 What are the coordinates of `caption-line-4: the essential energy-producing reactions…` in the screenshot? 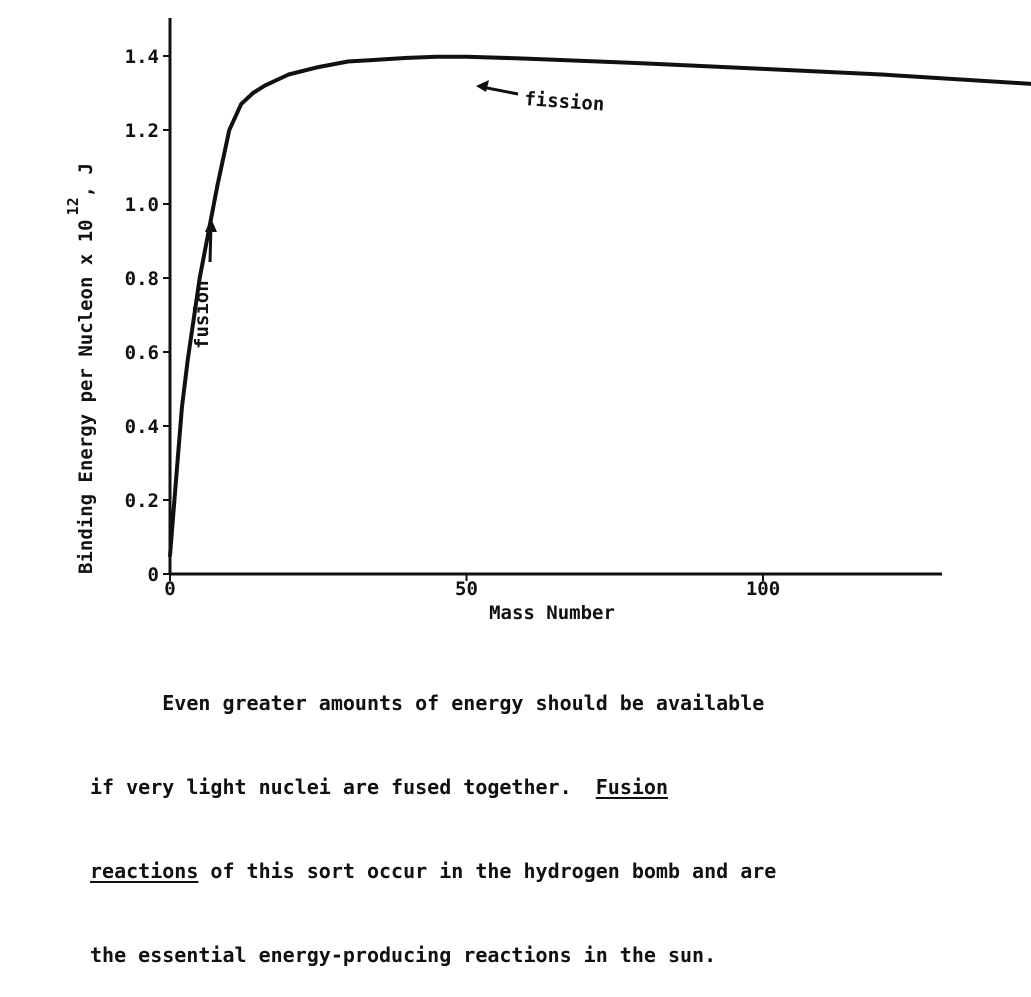 It's located at (403, 955).